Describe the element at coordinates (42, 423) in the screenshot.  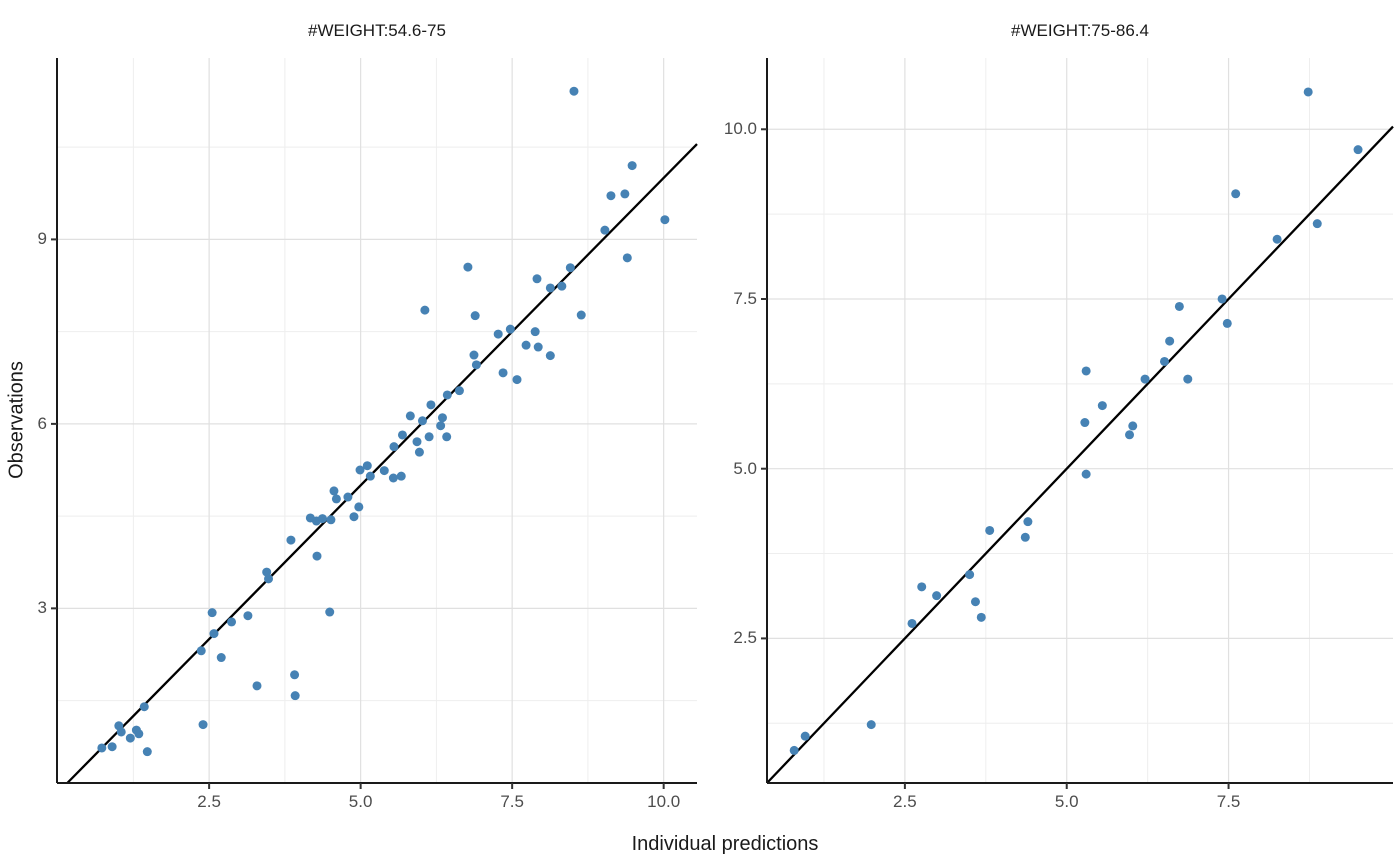
I see `y-tick-label: 6` at that location.